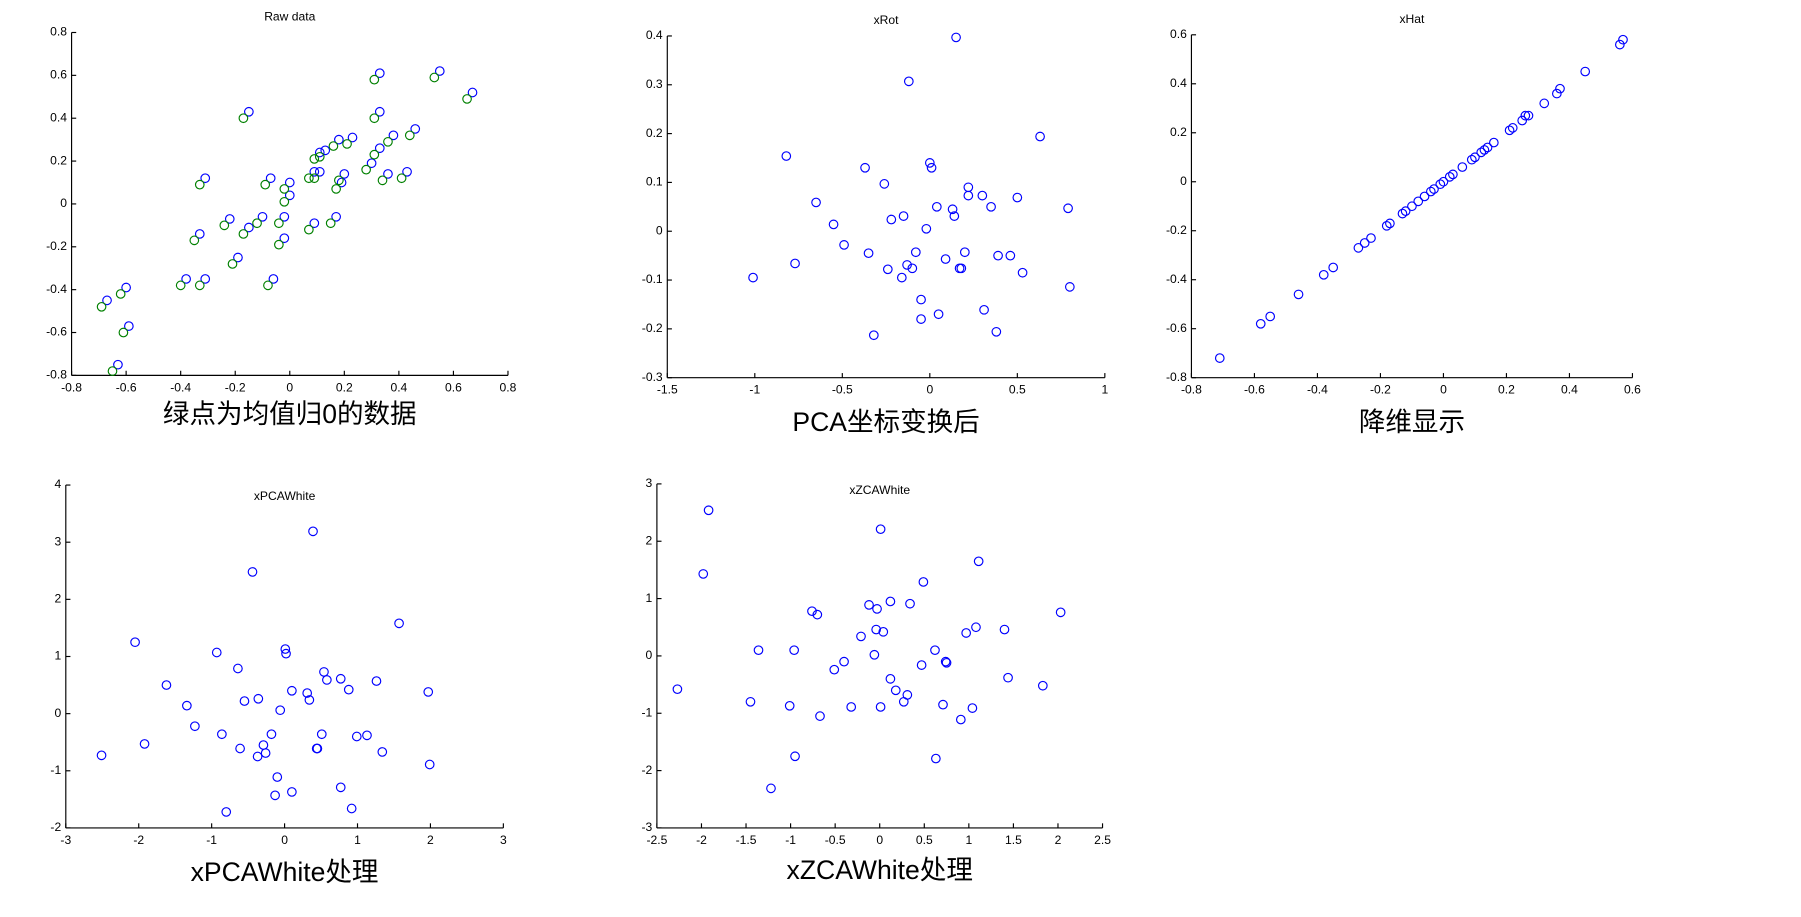 This screenshot has width=1801, height=917. What do you see at coordinates (57, 484) in the screenshot?
I see `y-tick-label: 4` at bounding box center [57, 484].